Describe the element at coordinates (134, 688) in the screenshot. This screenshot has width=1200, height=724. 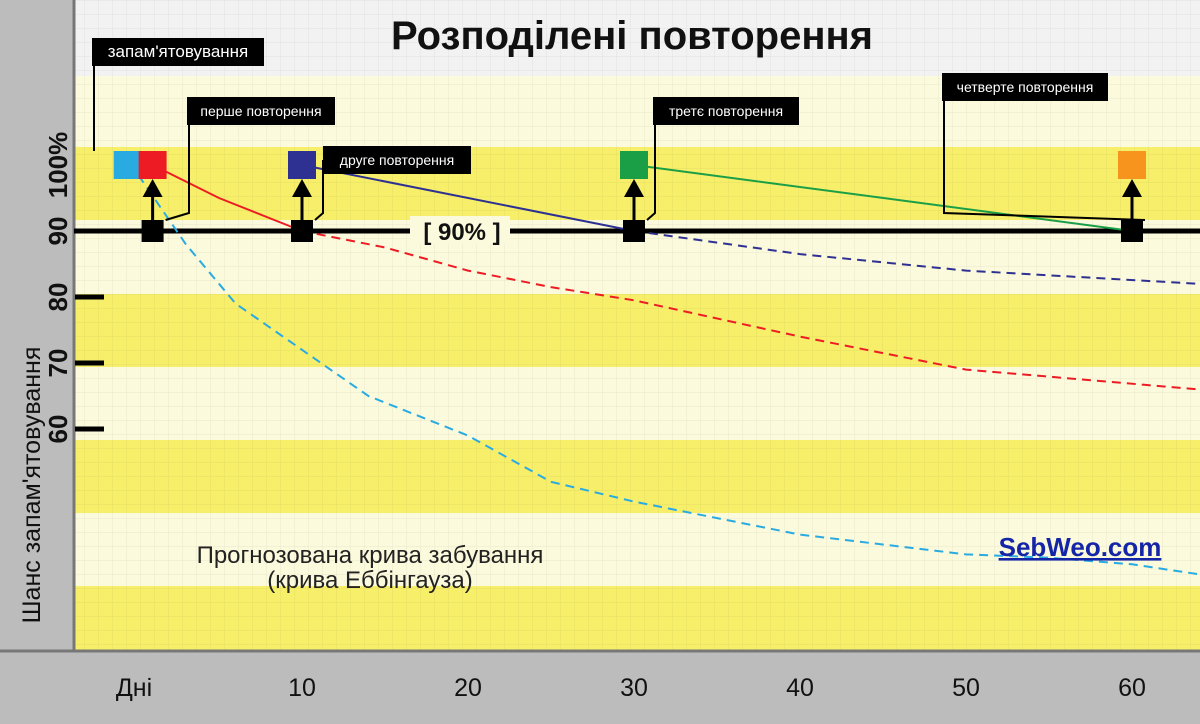
I see `x-axis-title: Дні` at that location.